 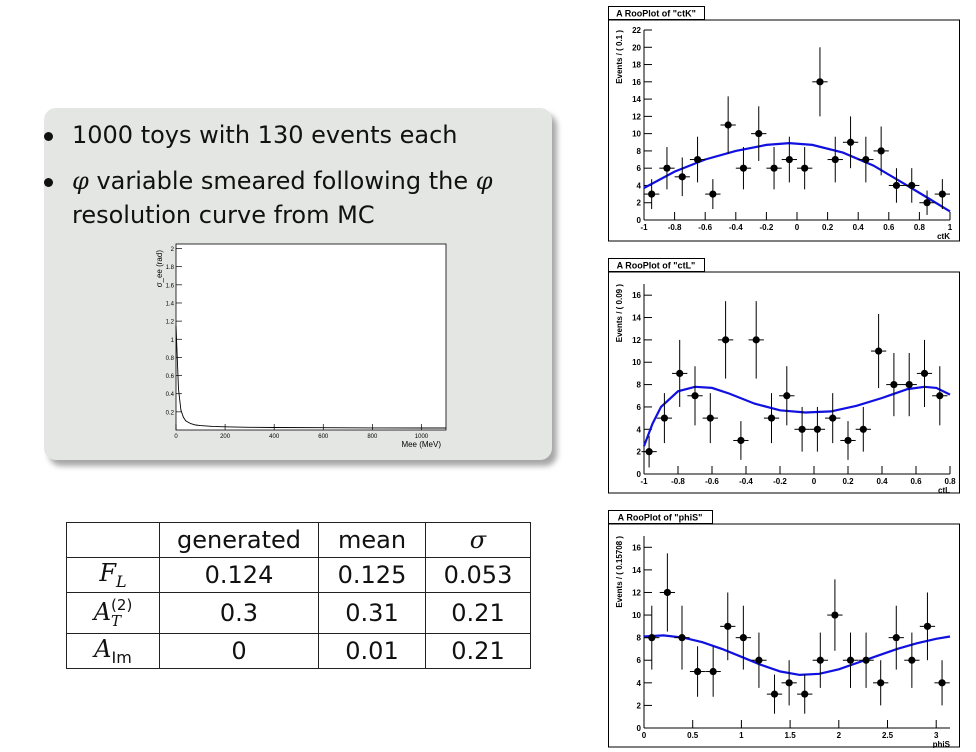 I want to click on x-tick-label: 800, so click(x=372, y=437).